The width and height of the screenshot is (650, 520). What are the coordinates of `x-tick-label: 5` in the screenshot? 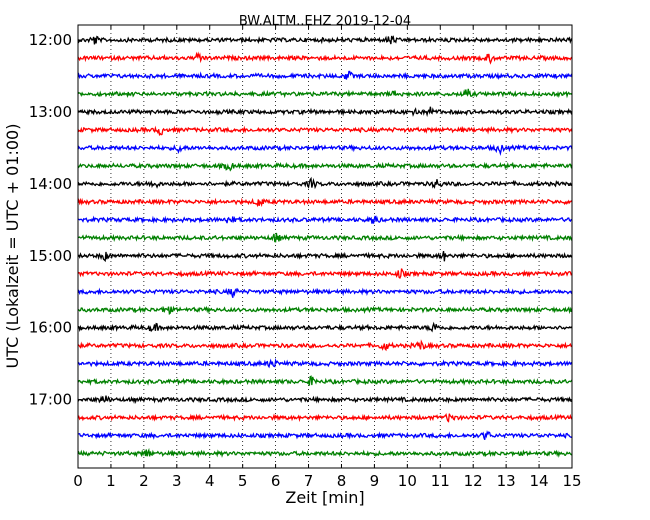 It's located at (243, 481).